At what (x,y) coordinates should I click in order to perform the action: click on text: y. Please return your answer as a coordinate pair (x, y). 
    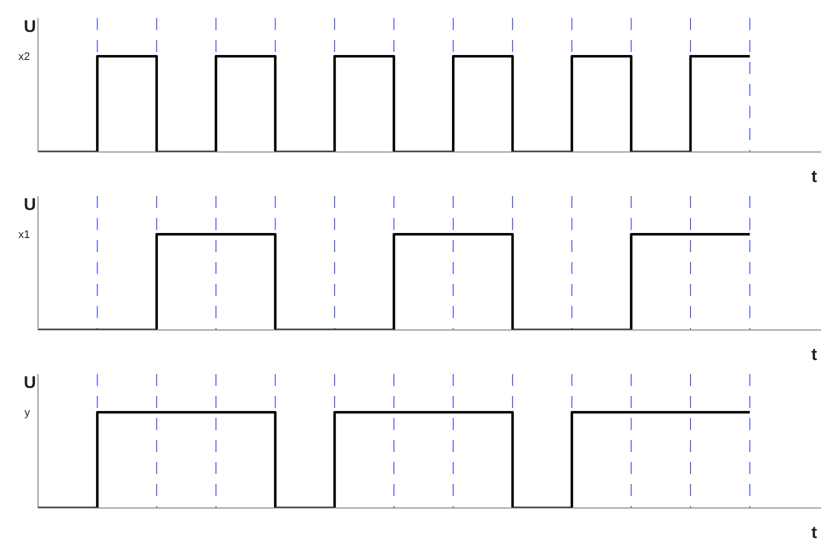
    Looking at the image, I should click on (27, 413).